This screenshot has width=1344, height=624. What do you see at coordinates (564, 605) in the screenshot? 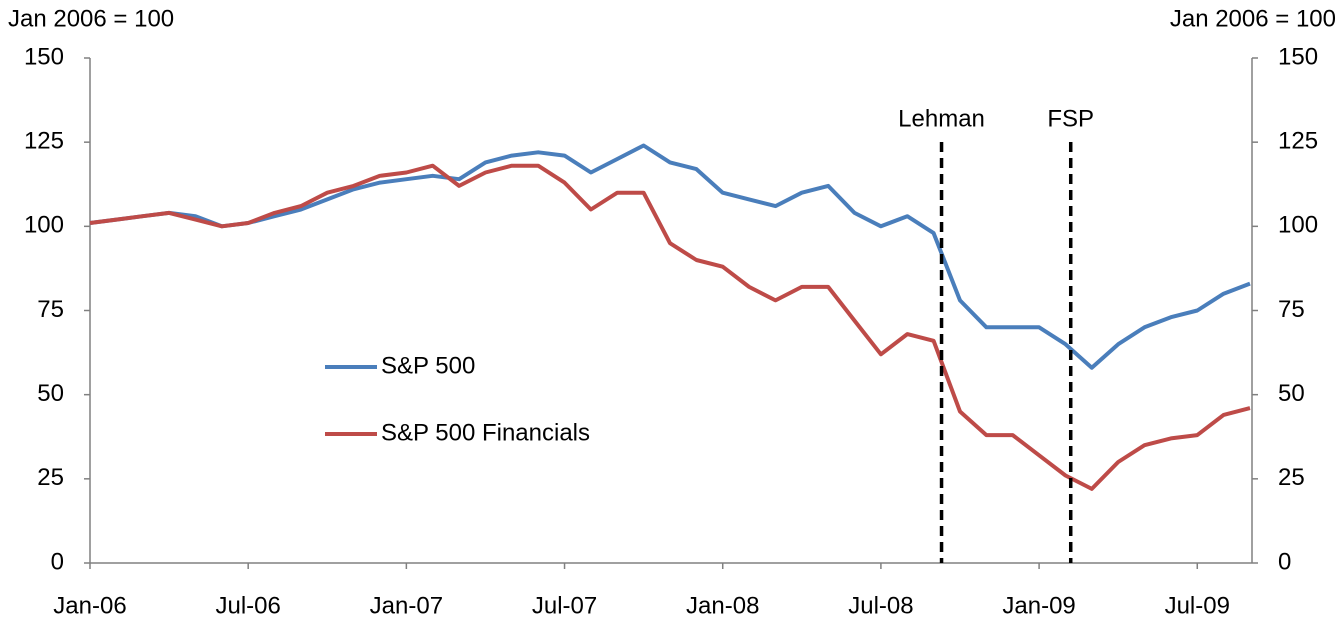
I see `x-tick-label: Jul-07` at bounding box center [564, 605].